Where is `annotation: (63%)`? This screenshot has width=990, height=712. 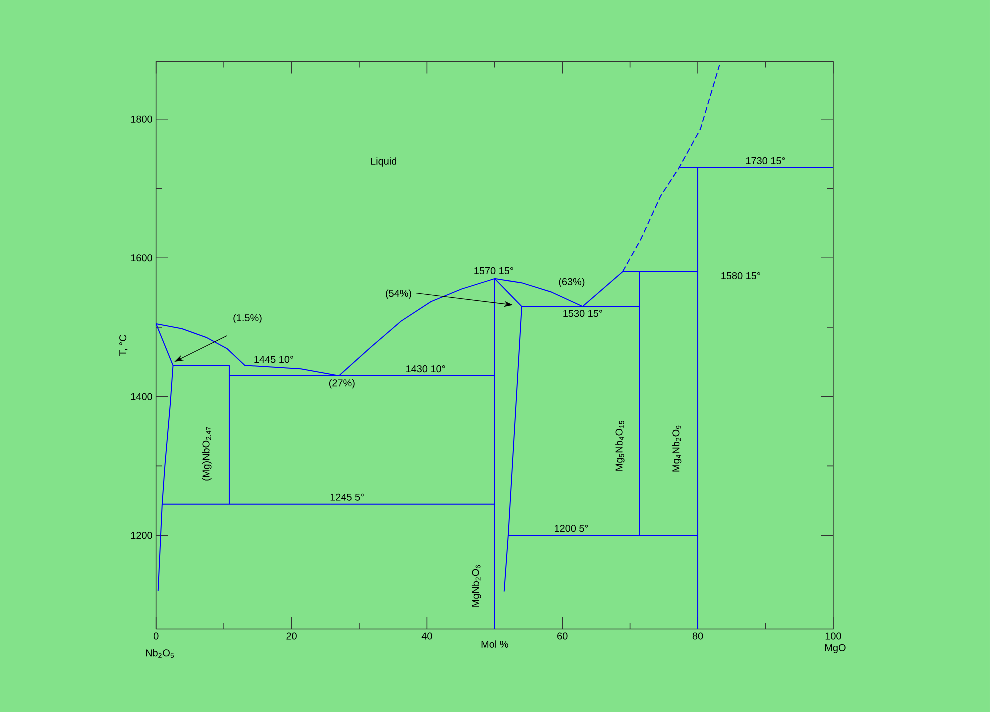
annotation: (63%) is located at coordinates (572, 283).